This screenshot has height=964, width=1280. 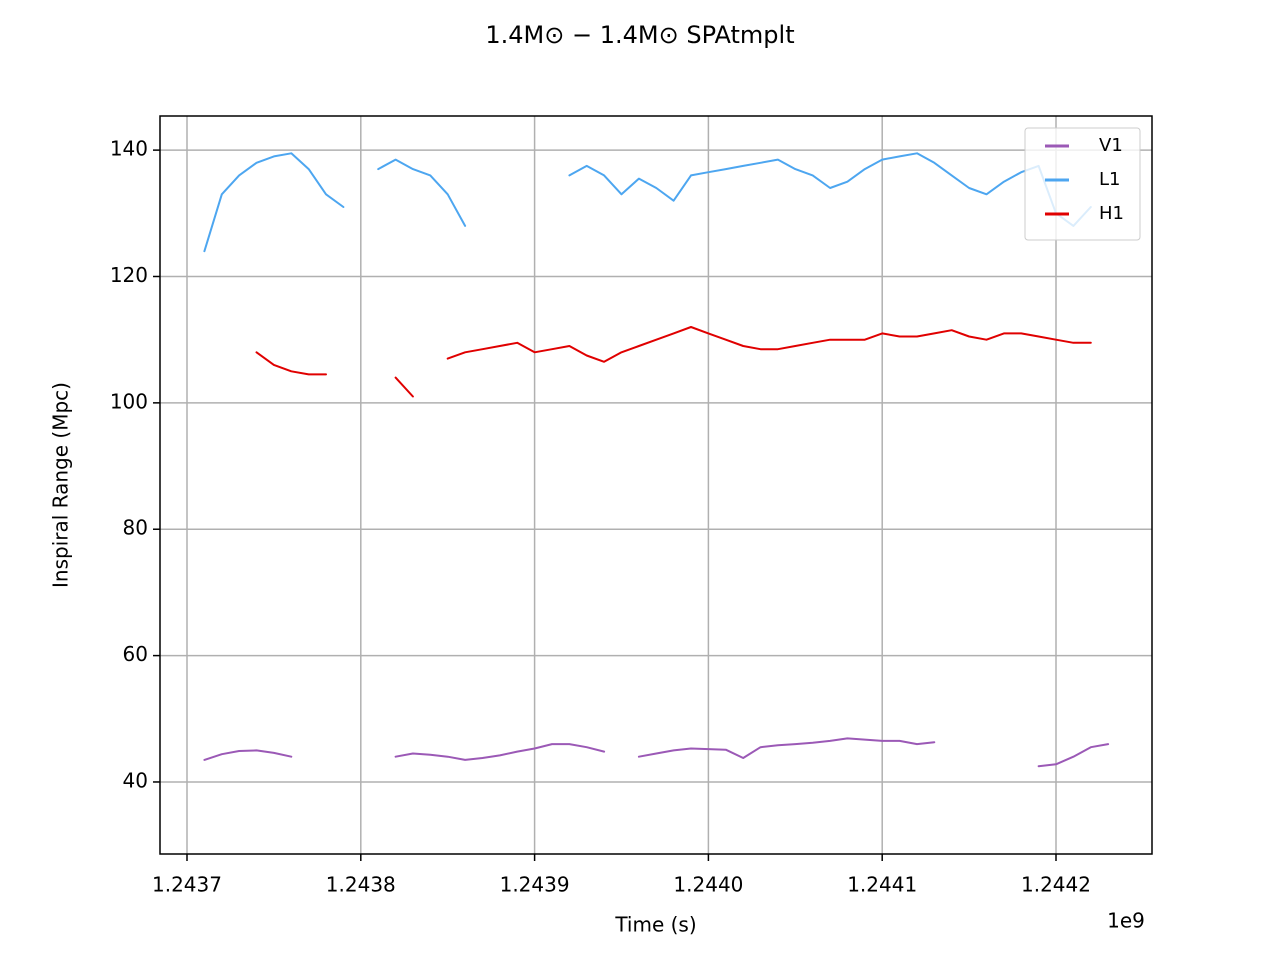 What do you see at coordinates (135, 528) in the screenshot?
I see `y-tick-label: 80` at bounding box center [135, 528].